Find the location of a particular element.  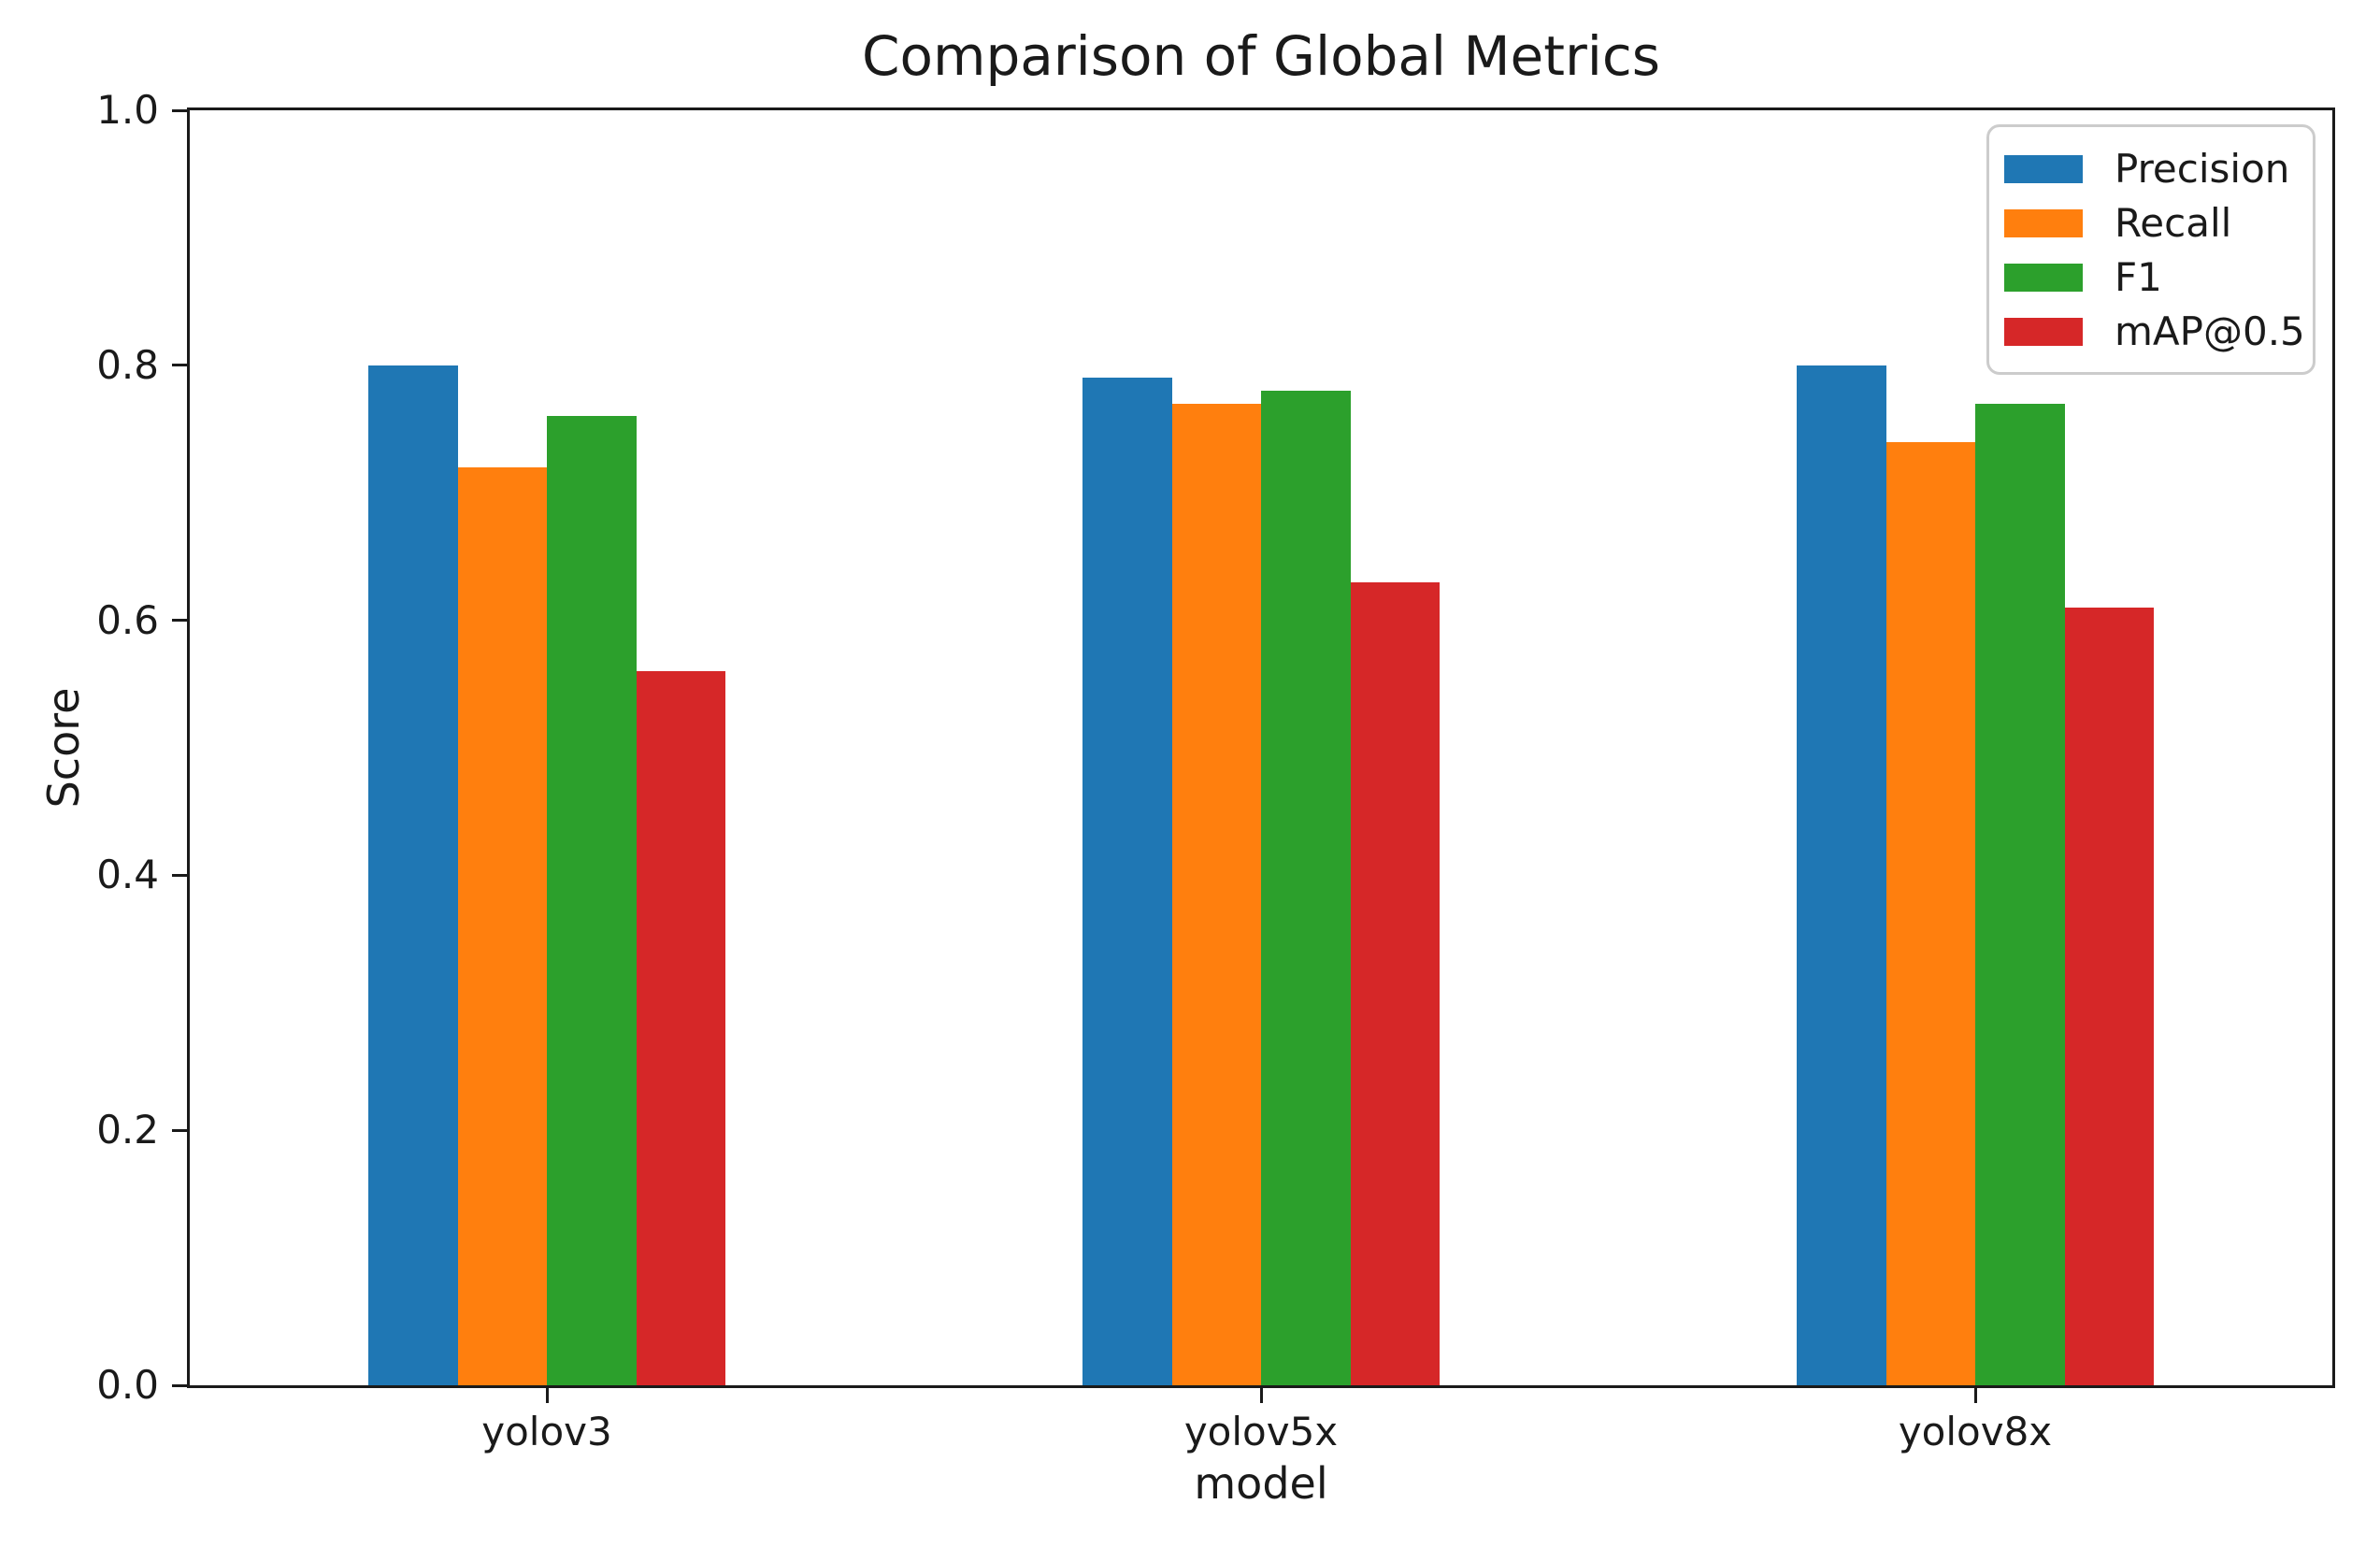

legend-item-f1: F1 is located at coordinates (2158, 278).